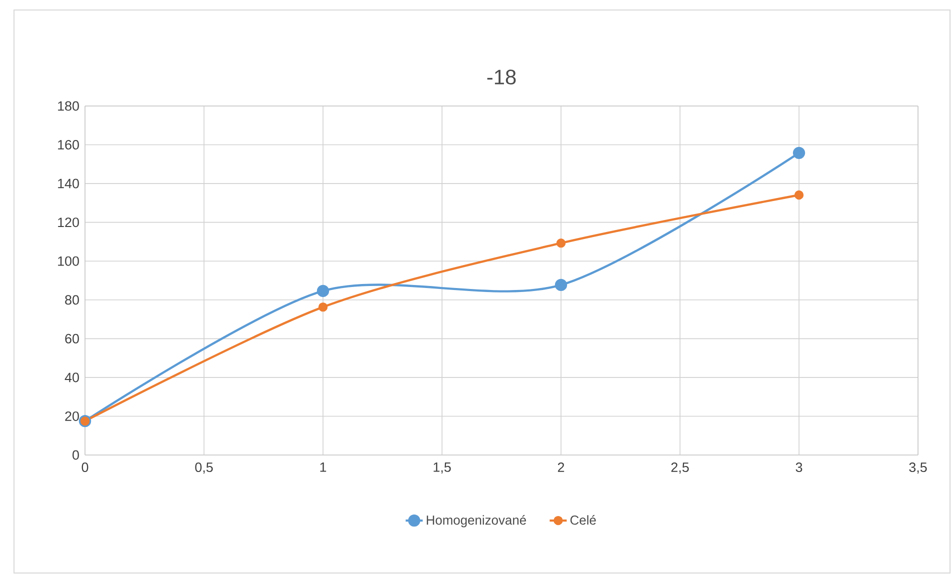  Describe the element at coordinates (85, 467) in the screenshot. I see `x-tick-label: 0` at that location.